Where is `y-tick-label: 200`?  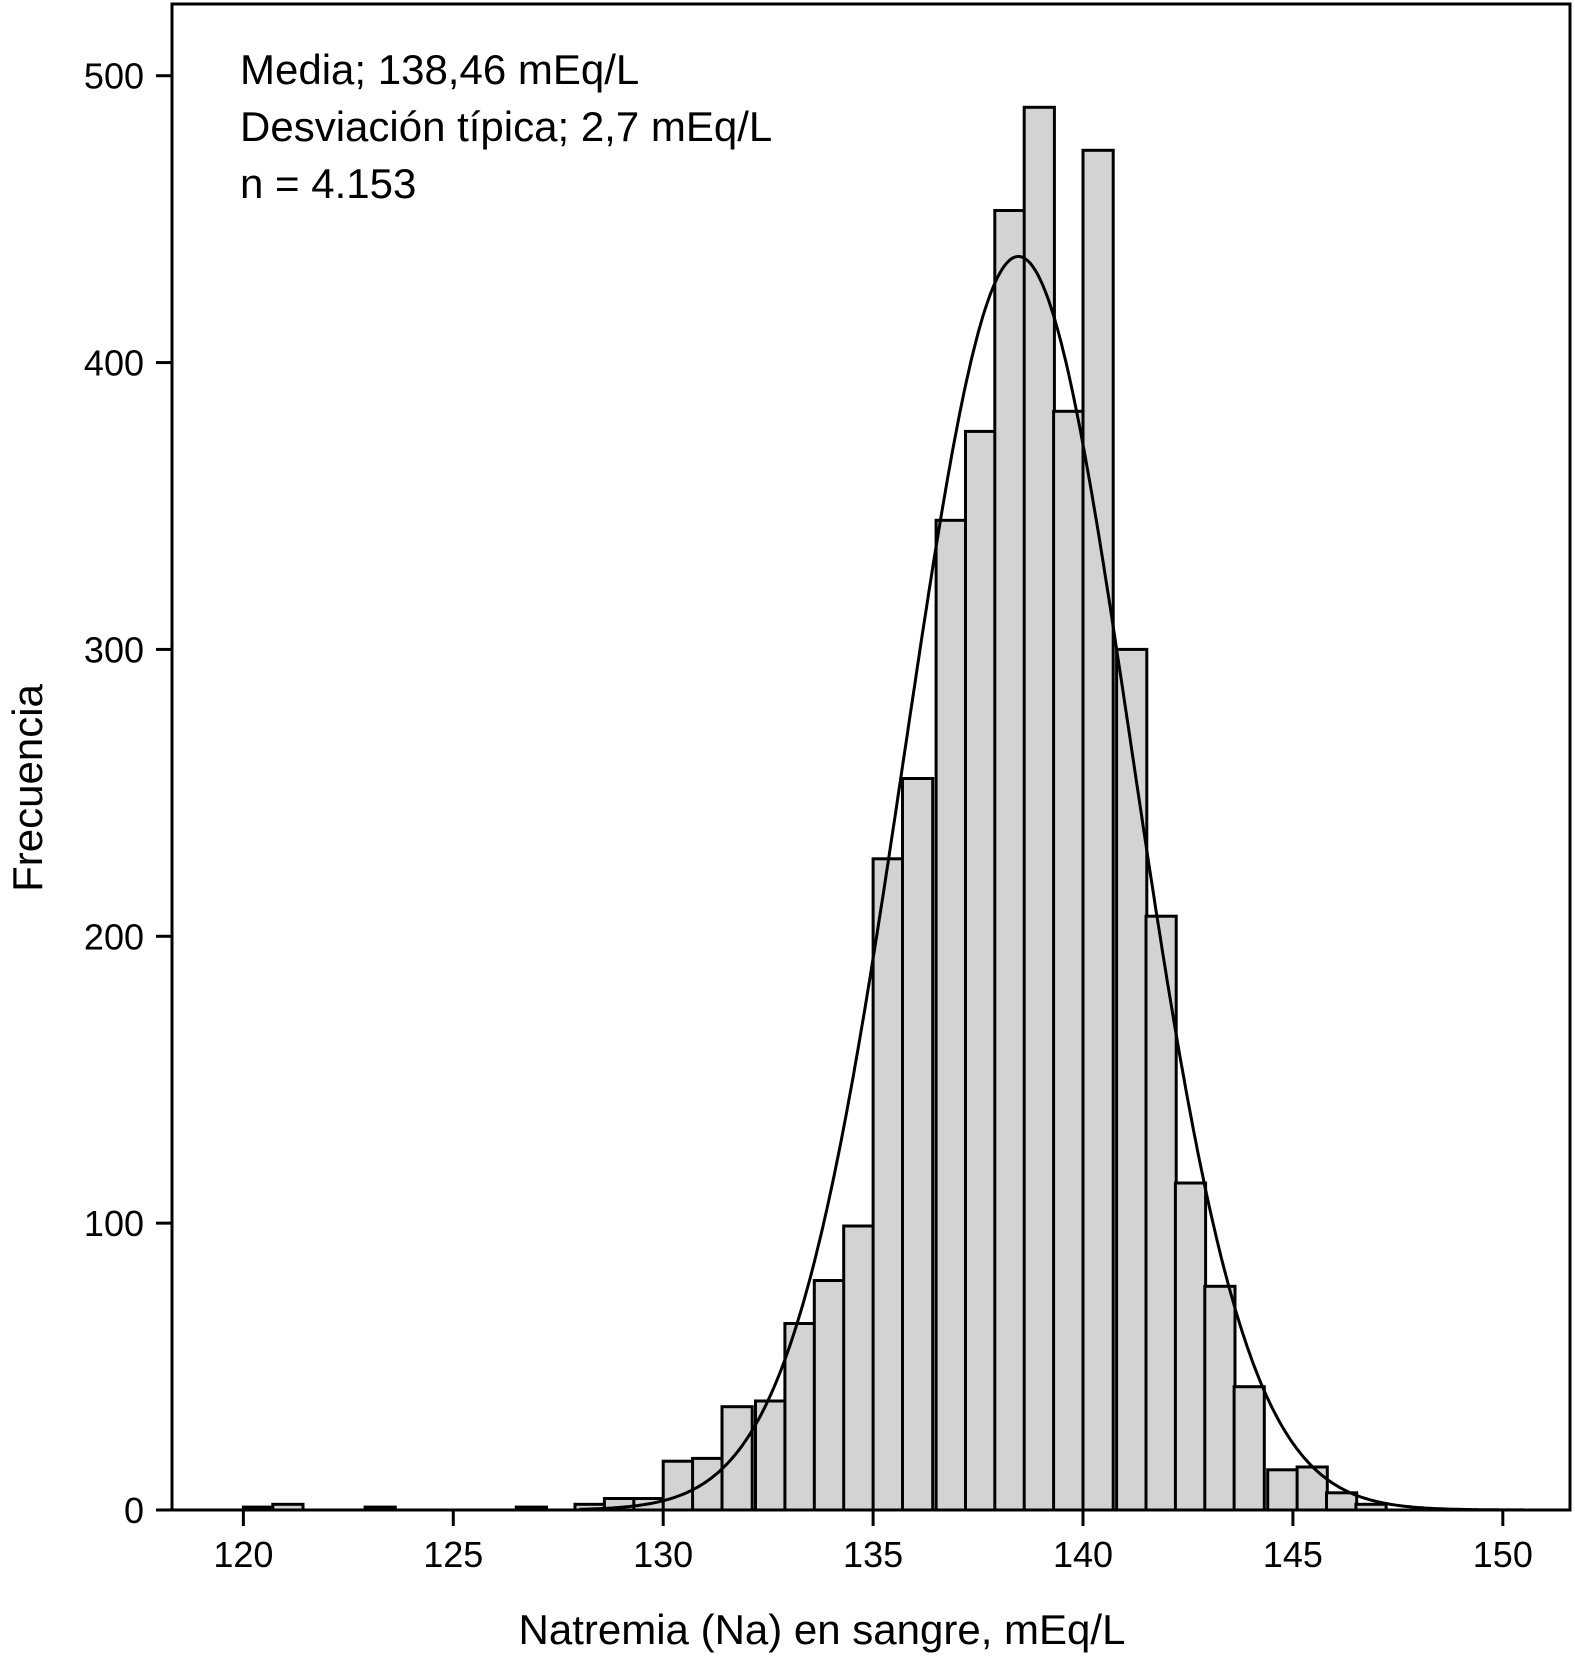 y-tick-label: 200 is located at coordinates (114, 936).